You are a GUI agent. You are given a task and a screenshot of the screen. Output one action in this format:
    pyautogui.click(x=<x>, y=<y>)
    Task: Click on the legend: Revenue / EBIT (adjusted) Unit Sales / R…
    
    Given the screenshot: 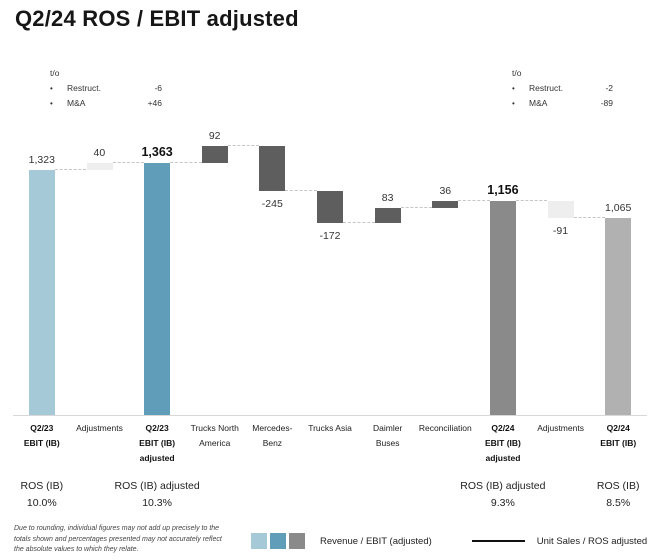 What is the action you would take?
    pyautogui.click(x=449, y=541)
    